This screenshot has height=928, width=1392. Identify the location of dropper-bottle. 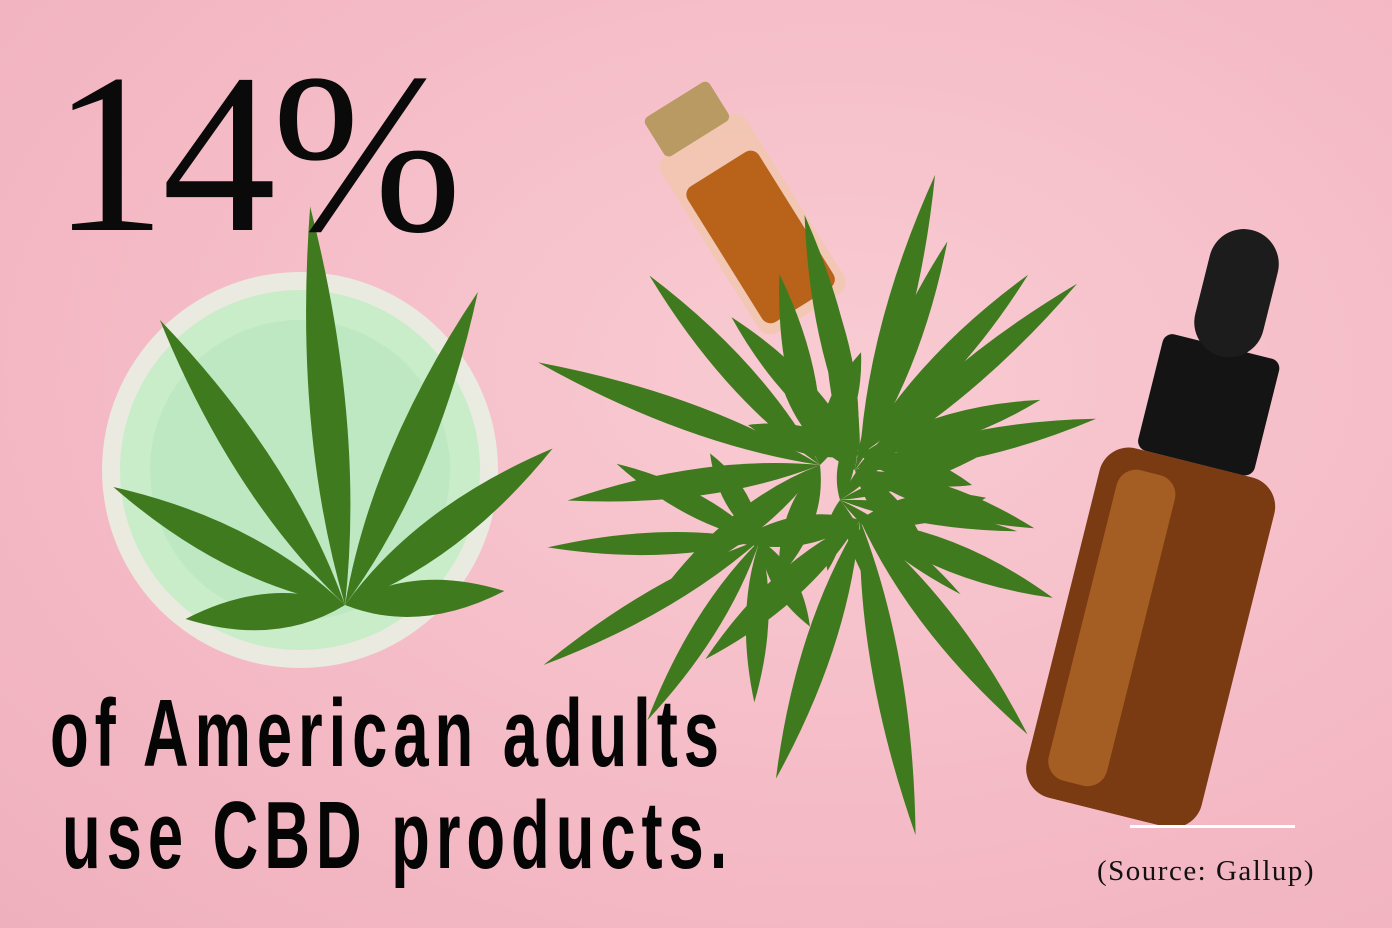
(1153, 528).